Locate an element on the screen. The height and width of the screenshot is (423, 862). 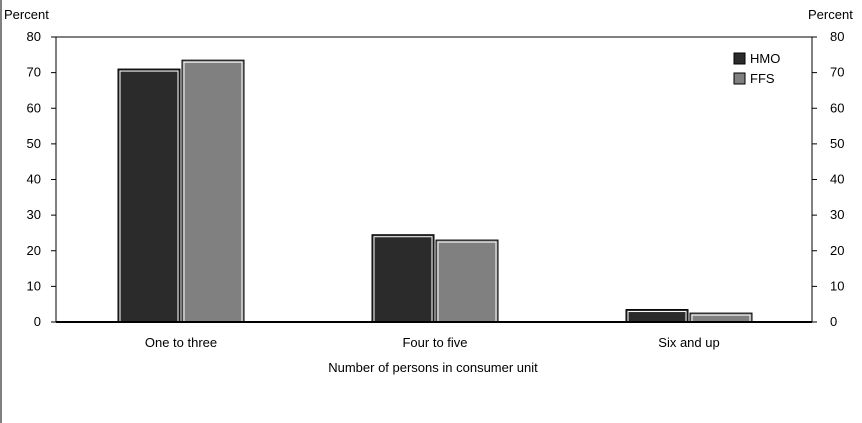
legend-label-ffs: FFS is located at coordinates (762, 78).